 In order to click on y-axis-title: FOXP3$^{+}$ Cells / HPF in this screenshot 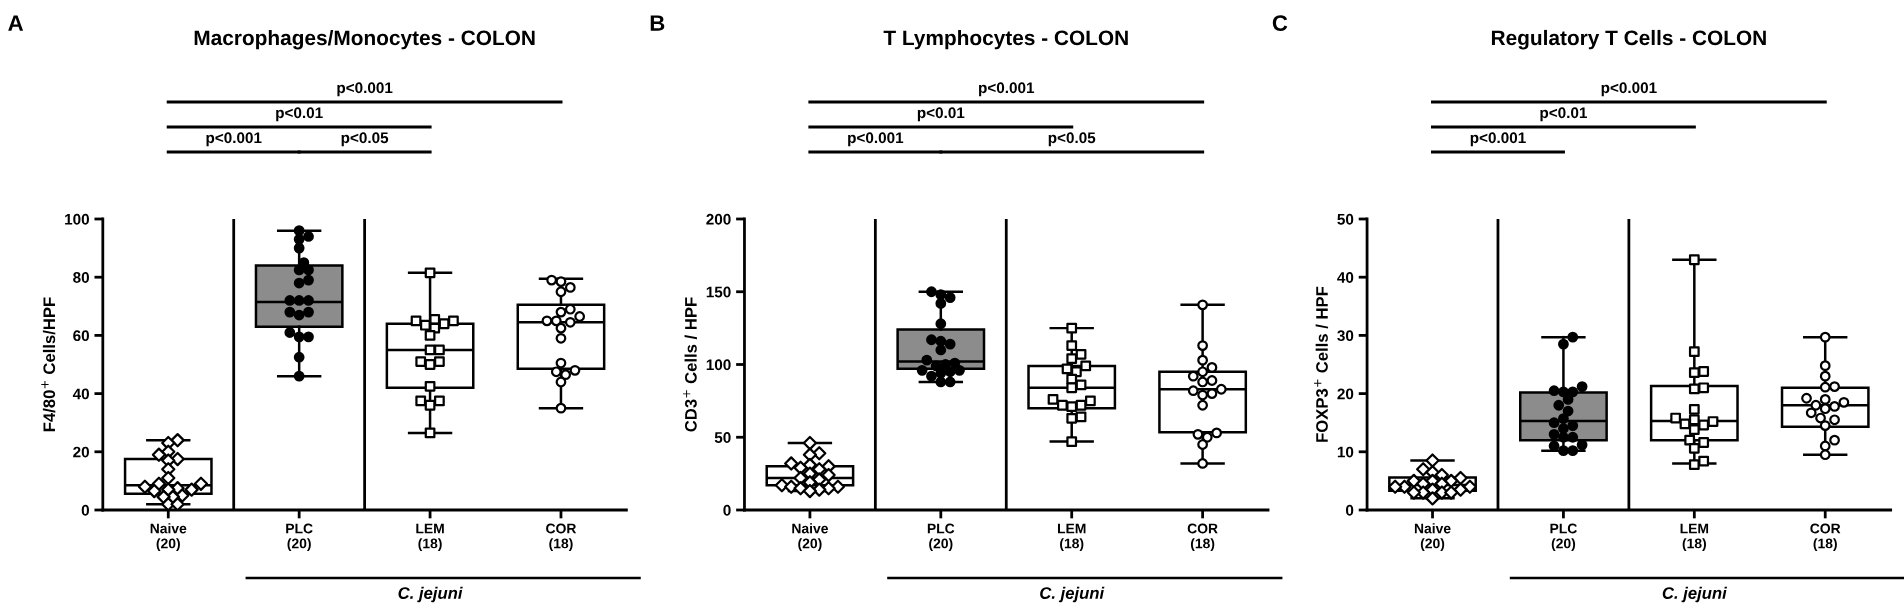, I will do `click(1321, 364)`.